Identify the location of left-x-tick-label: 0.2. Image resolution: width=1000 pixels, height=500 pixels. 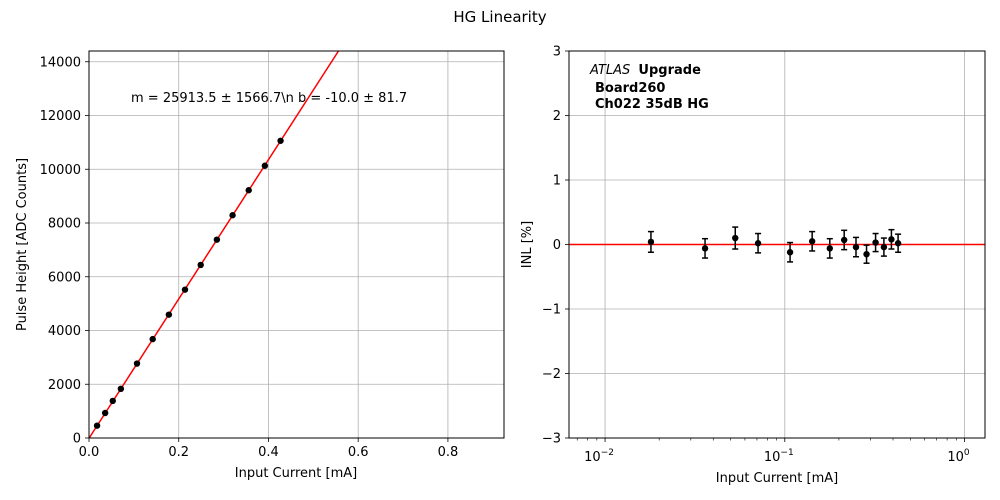
(178, 452).